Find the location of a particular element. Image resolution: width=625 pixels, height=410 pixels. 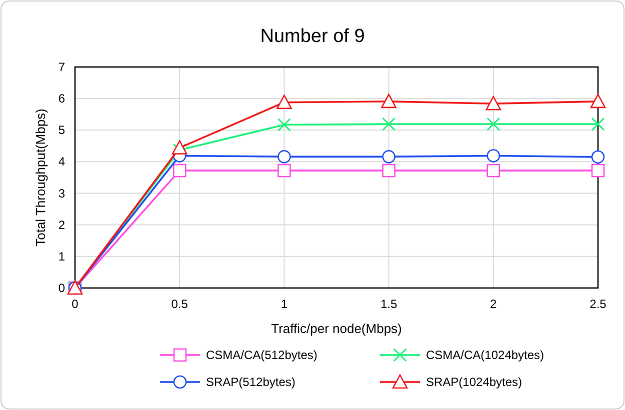

legend-label: CSMA/CA(512bytes) is located at coordinates (262, 355).